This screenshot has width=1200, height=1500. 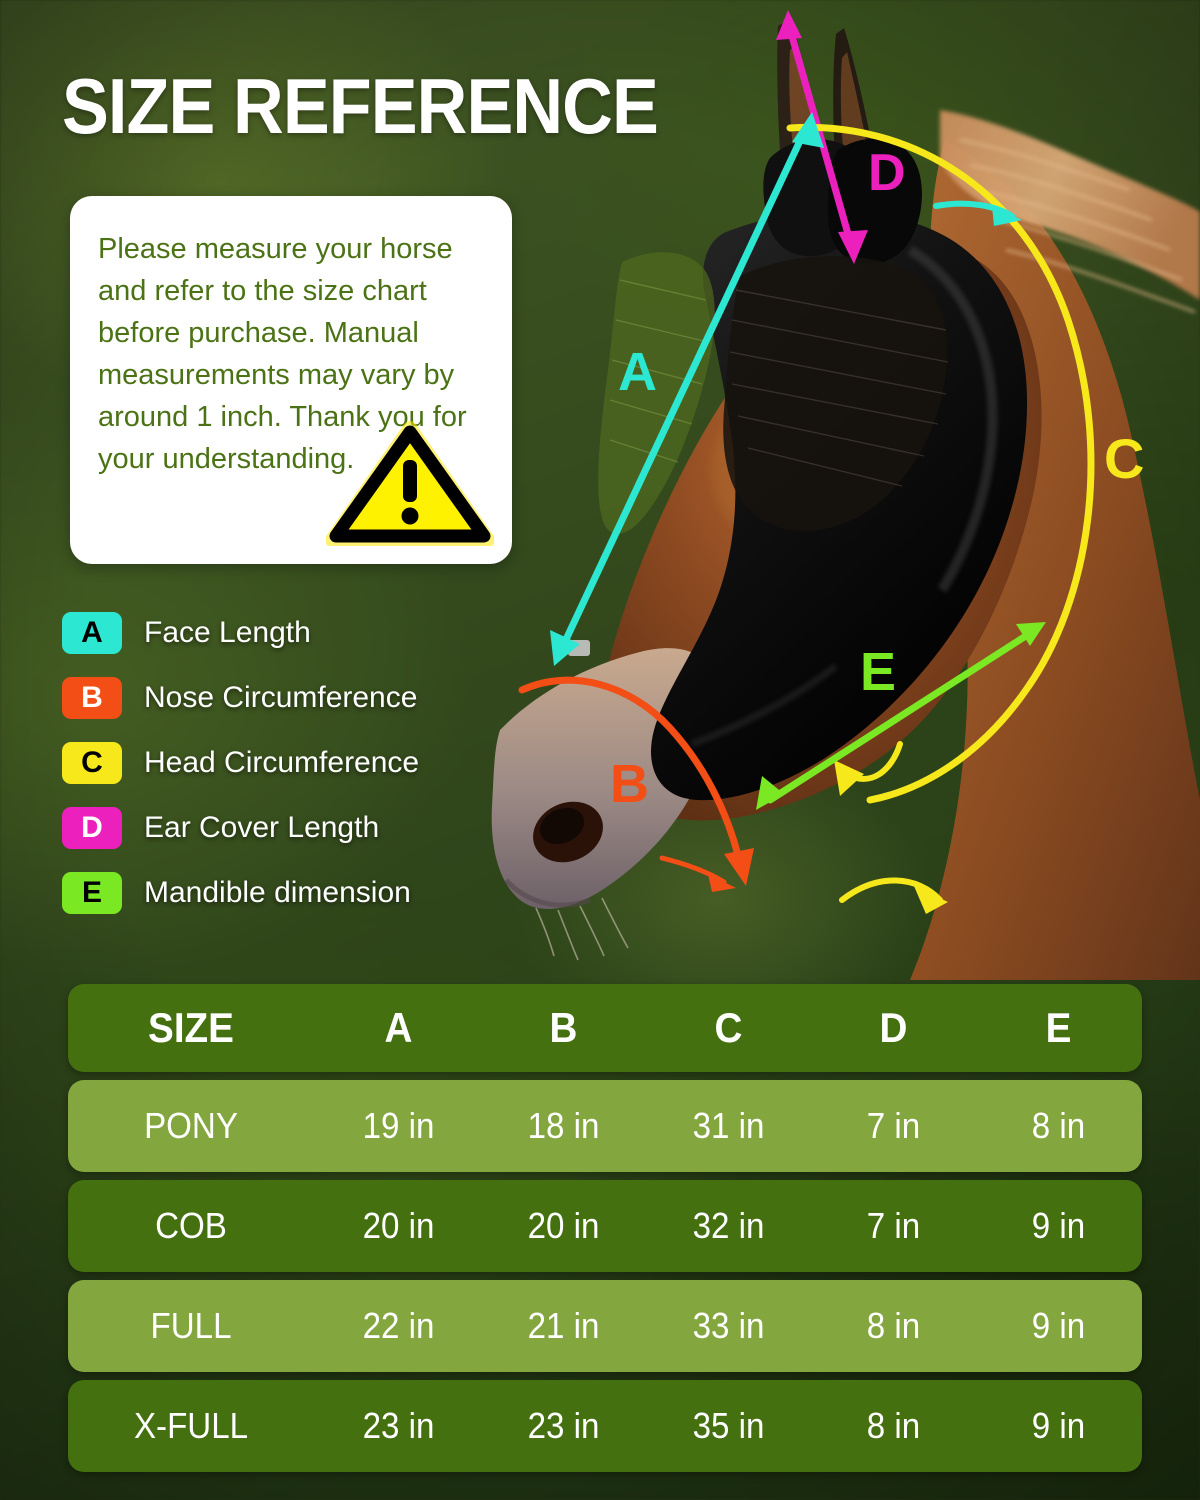 What do you see at coordinates (92, 698) in the screenshot?
I see `legend-badge-b: B` at bounding box center [92, 698].